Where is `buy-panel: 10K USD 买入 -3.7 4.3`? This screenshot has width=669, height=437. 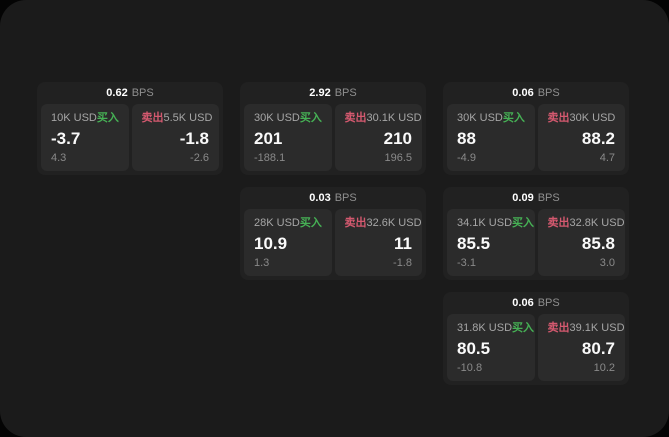 buy-panel: 10K USD 买入 -3.7 4.3 is located at coordinates (85, 137).